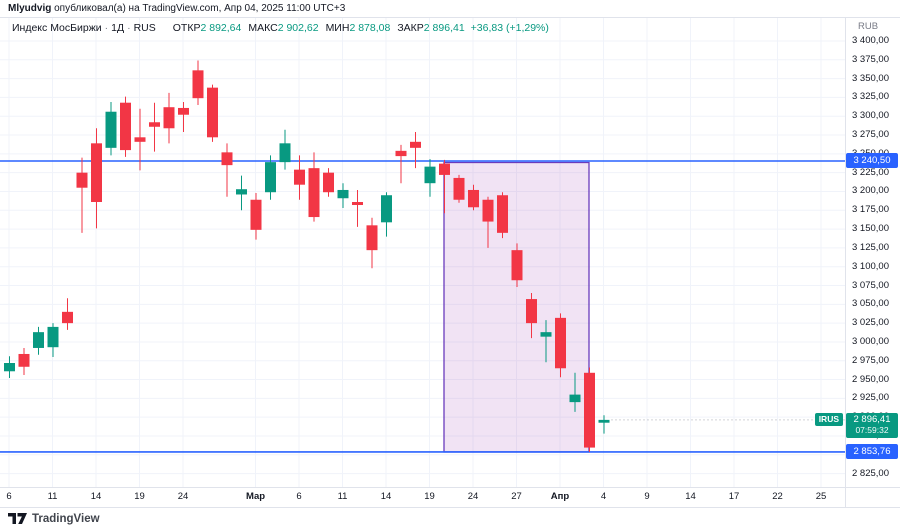  I want to click on brand-name: TradingView, so click(66, 518).